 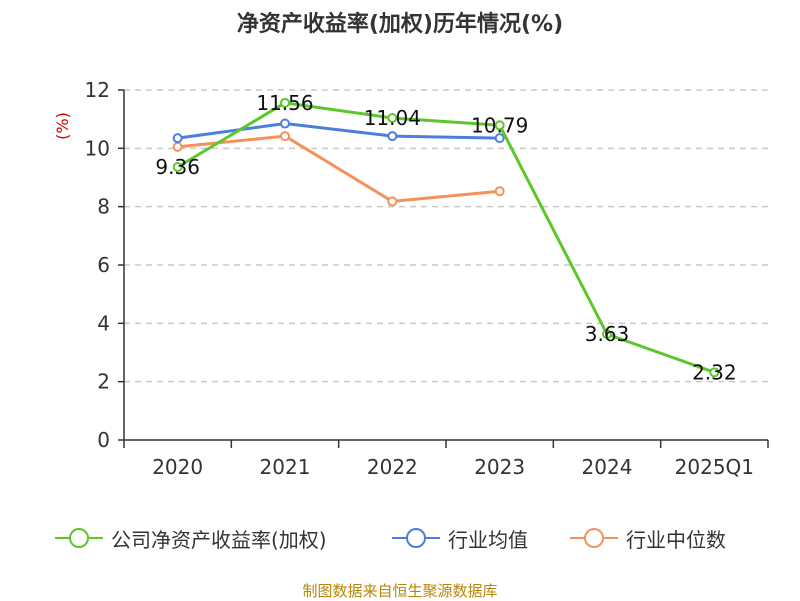 I want to click on data-source: 制图数据来自恒生聚源数据库, so click(x=400, y=591).